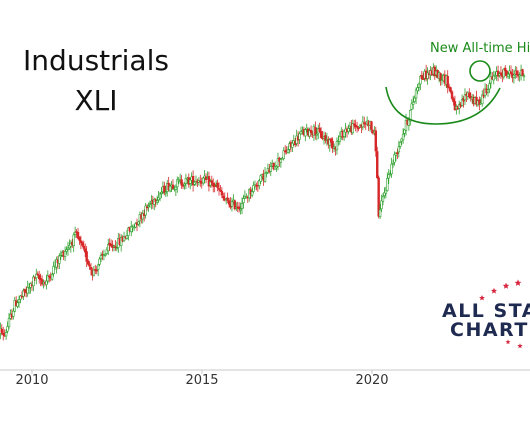 The image size is (530, 442). What do you see at coordinates (520, 346) in the screenshot?
I see `star-icon` at bounding box center [520, 346].